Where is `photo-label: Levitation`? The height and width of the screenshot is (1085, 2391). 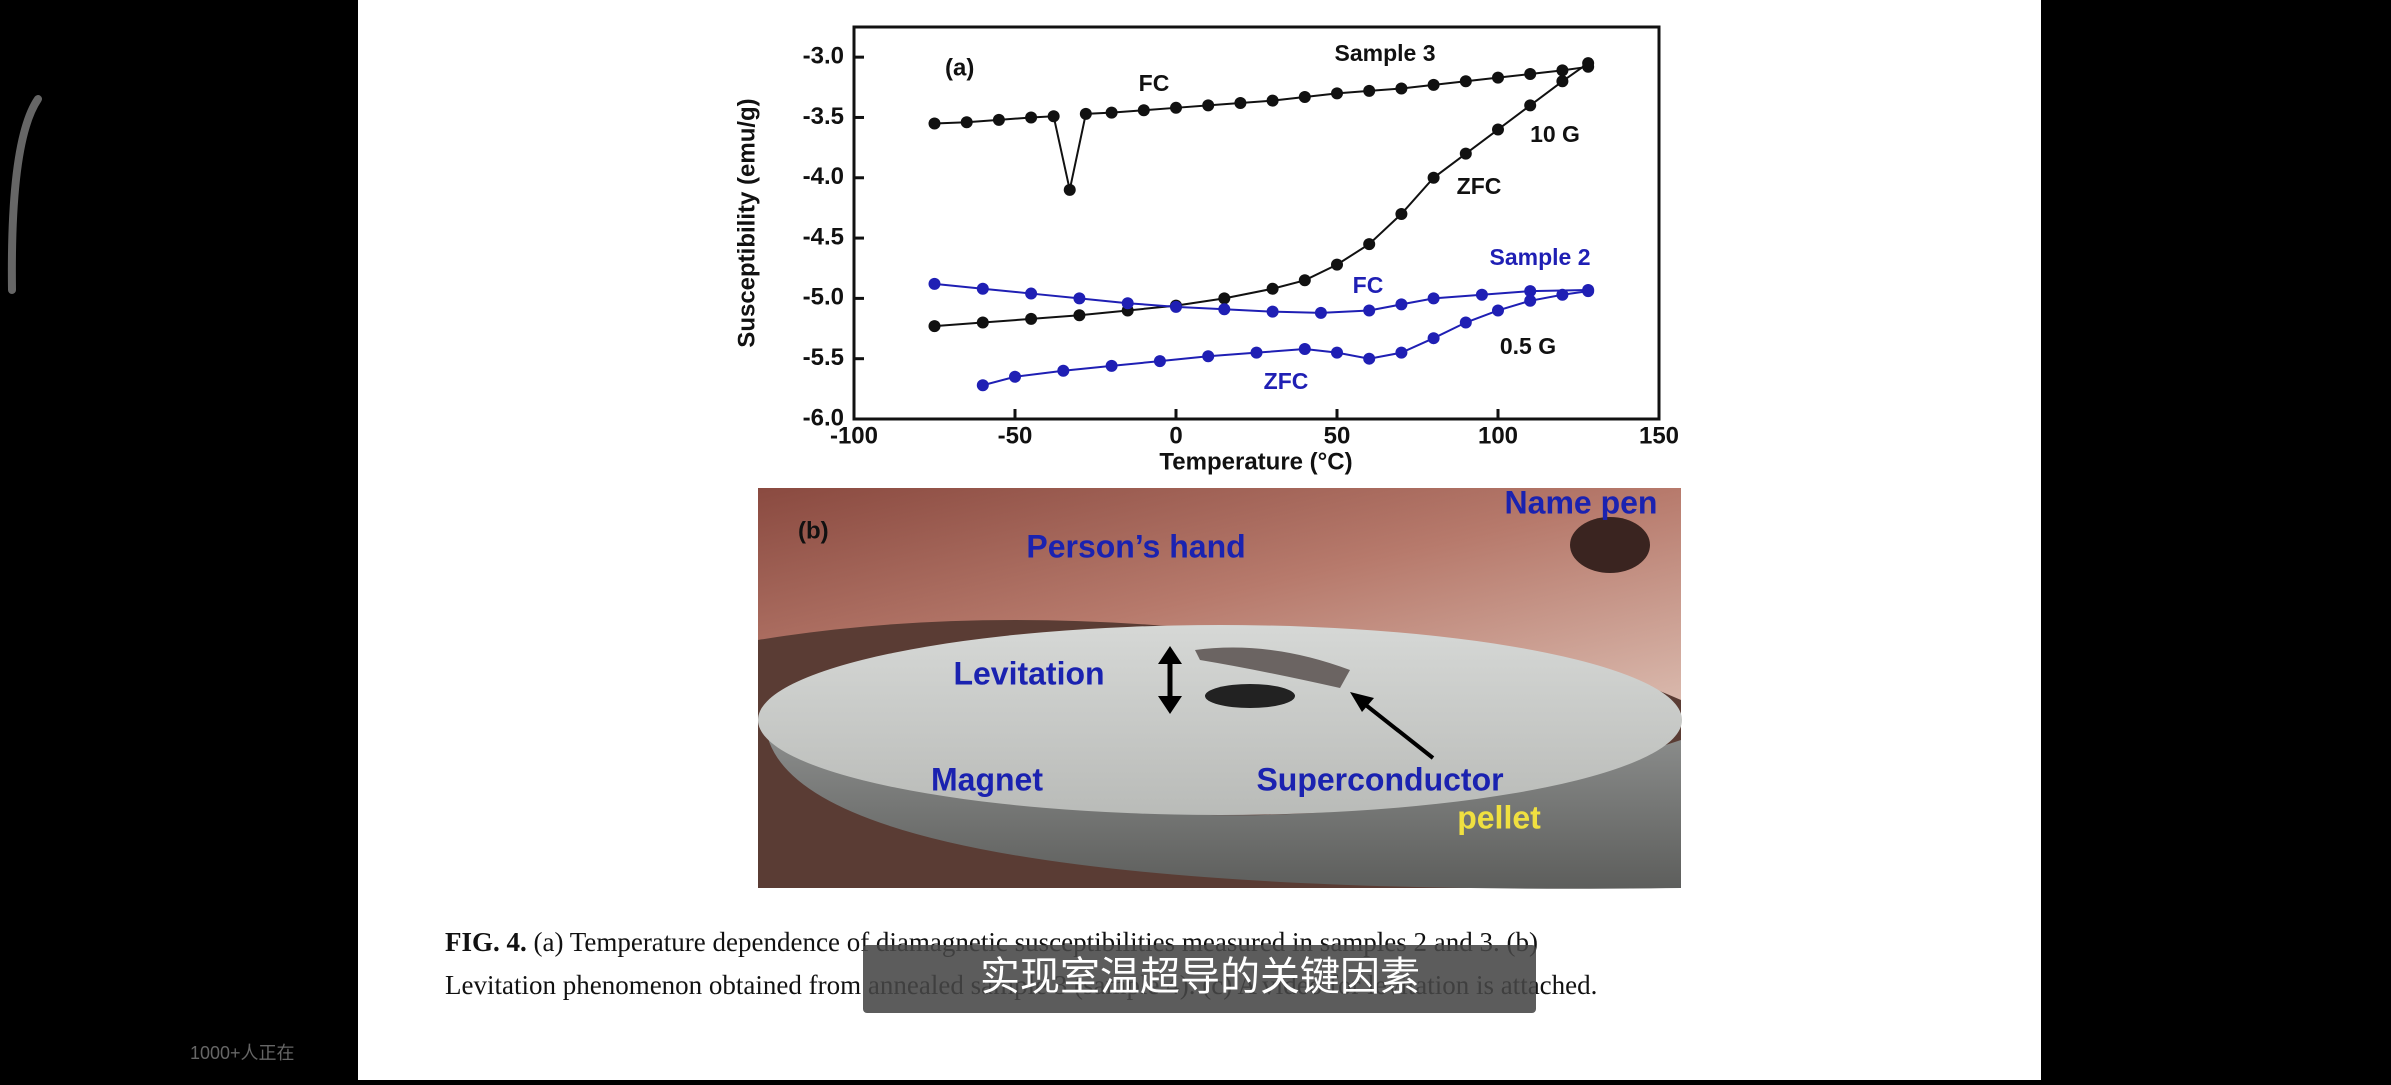
photo-label: Levitation is located at coordinates (1028, 673).